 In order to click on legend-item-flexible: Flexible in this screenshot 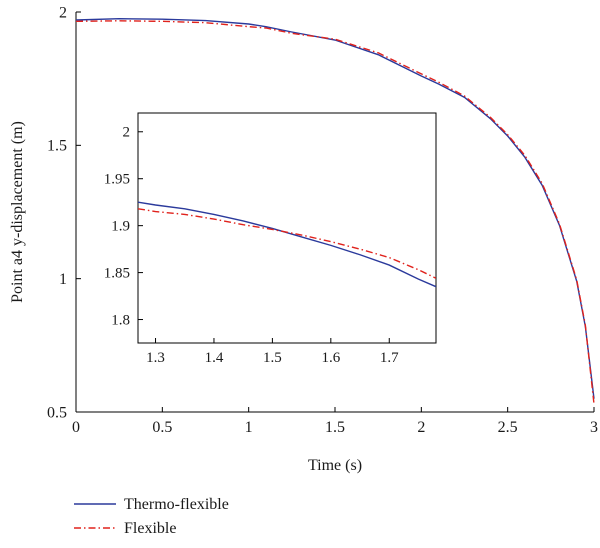, I will do `click(125, 528)`.